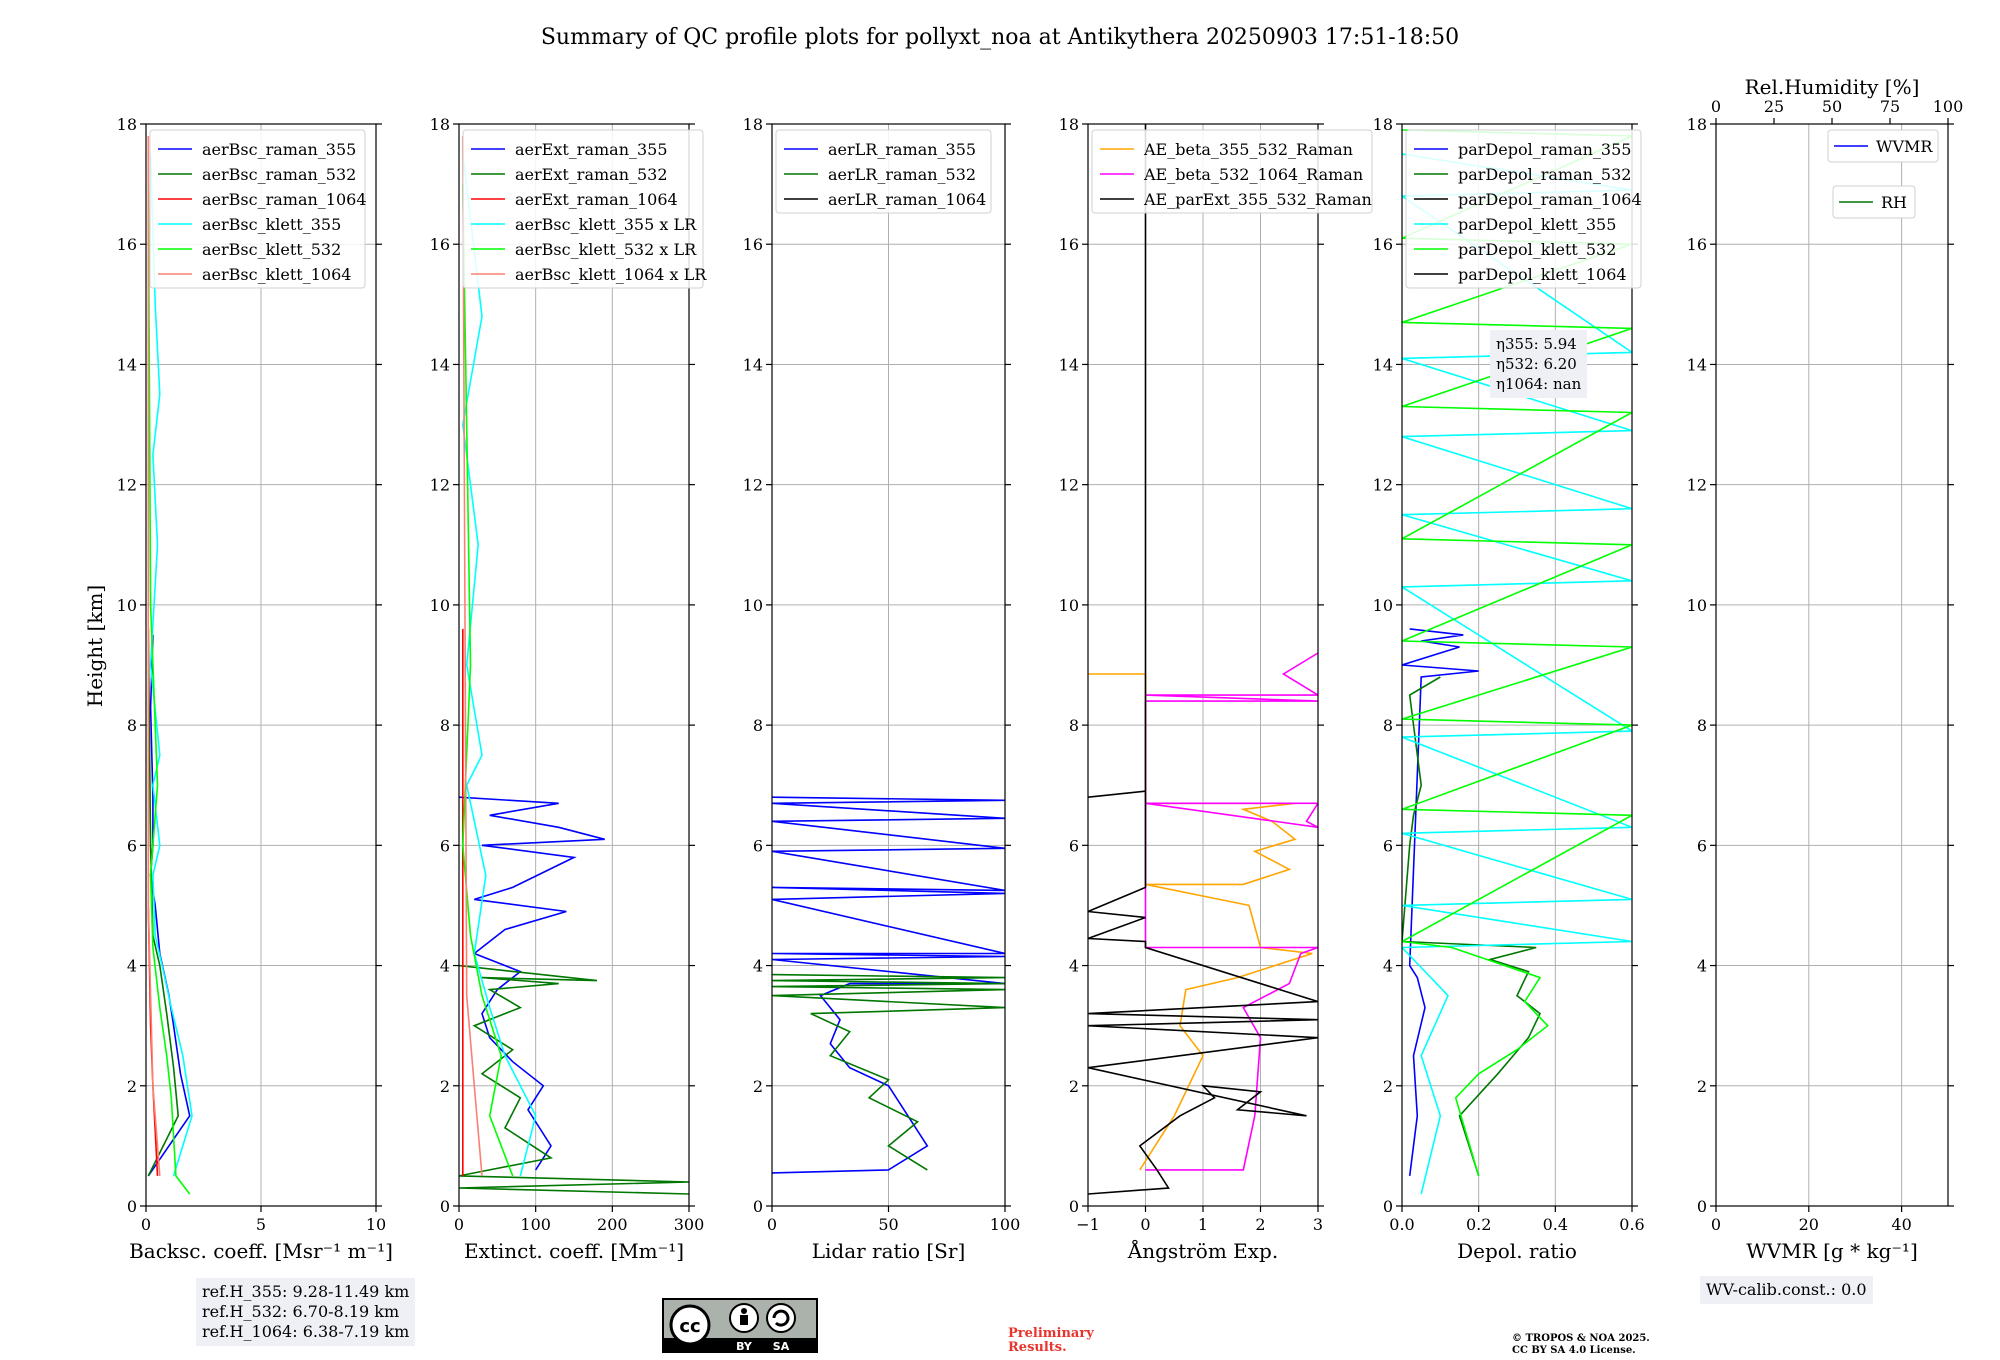 Image resolution: width=2000 pixels, height=1360 pixels. Describe the element at coordinates (1716, 106) in the screenshot. I see `top-x-tick-label: 0` at that location.